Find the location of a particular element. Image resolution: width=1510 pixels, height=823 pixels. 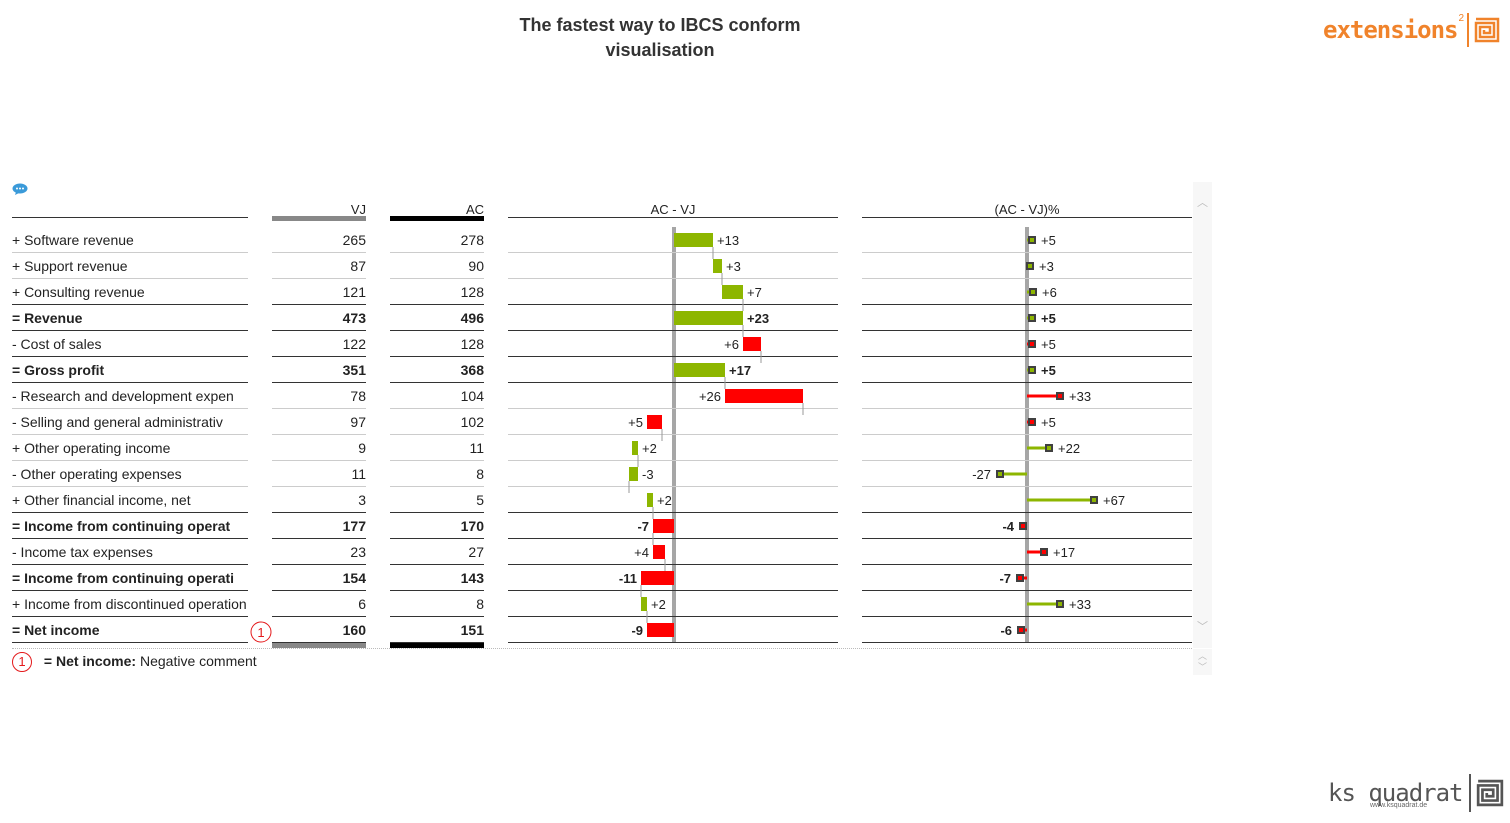

vj-value: 3 is located at coordinates (362, 500).